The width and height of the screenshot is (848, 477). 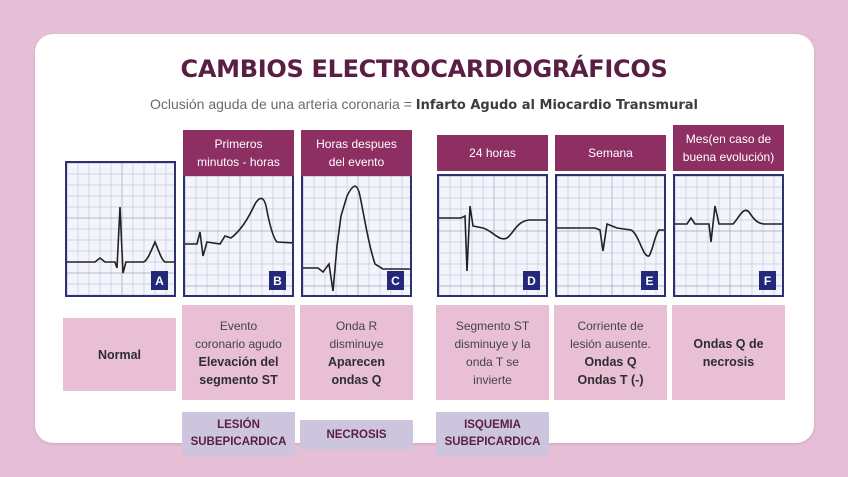 I want to click on desc-f-line-2: necrosis, so click(x=728, y=361).